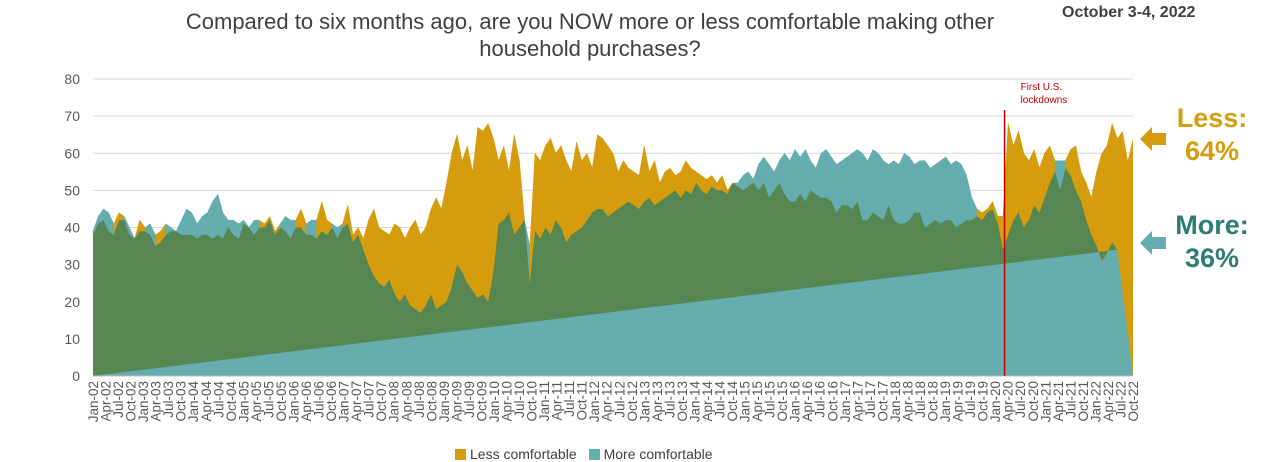 The image size is (1279, 462). Describe the element at coordinates (544, 401) in the screenshot. I see `x-tick-label: Jan-11` at that location.